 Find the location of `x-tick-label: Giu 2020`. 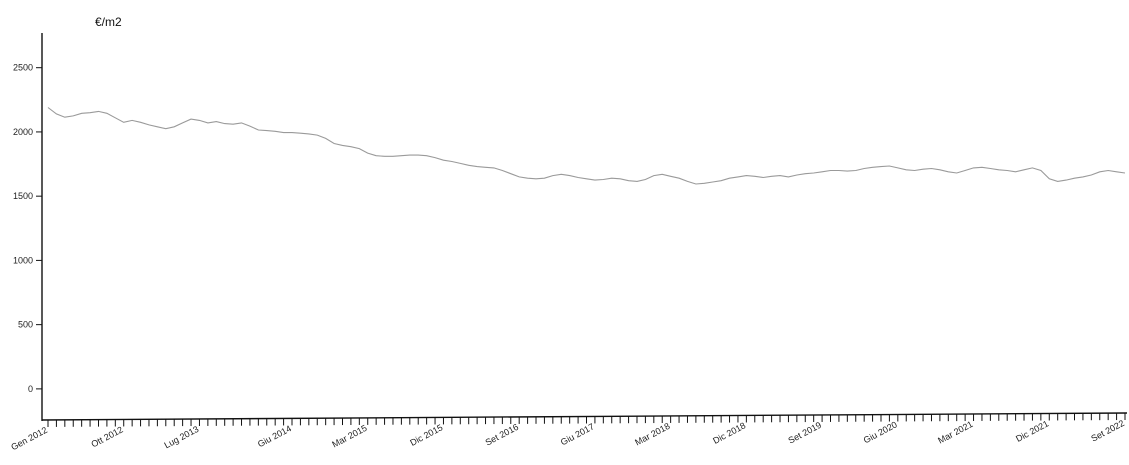

x-tick-label: Giu 2020 is located at coordinates (880, 432).